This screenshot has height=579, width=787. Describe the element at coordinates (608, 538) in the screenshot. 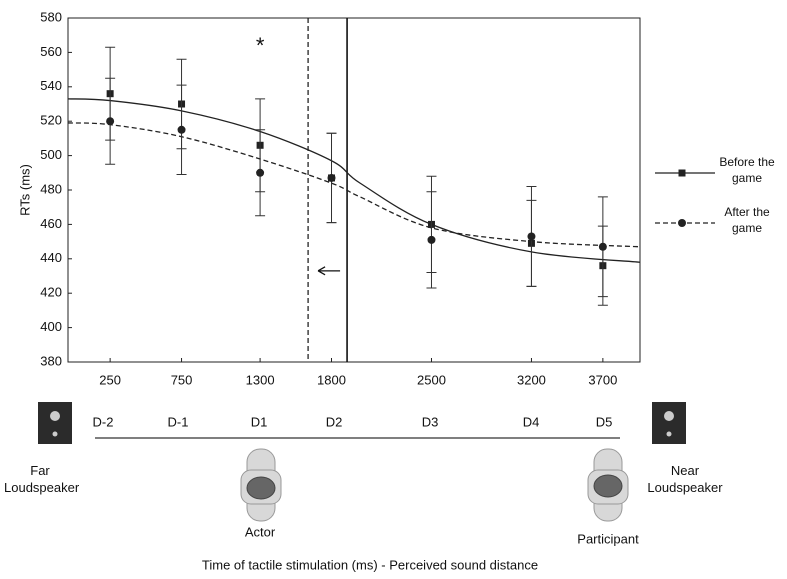

I see `participant-label: Participant` at that location.